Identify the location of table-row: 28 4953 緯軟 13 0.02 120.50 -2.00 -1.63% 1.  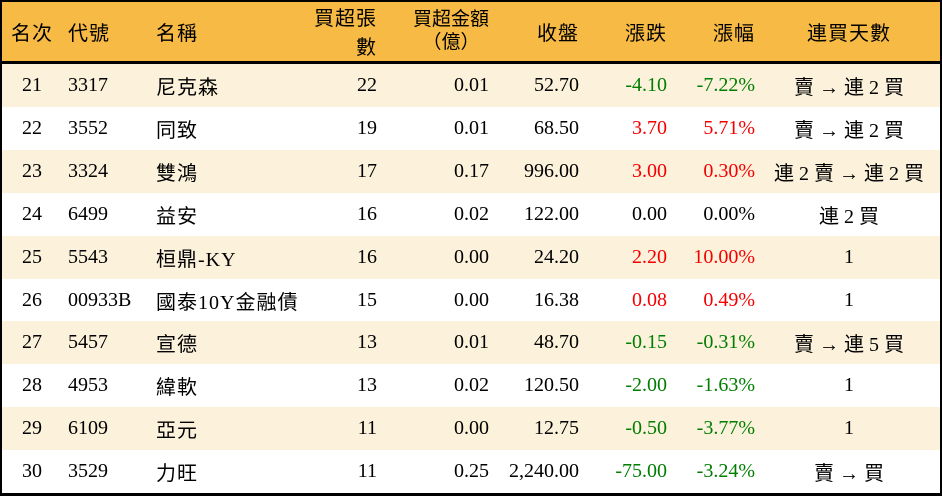
(471, 386).